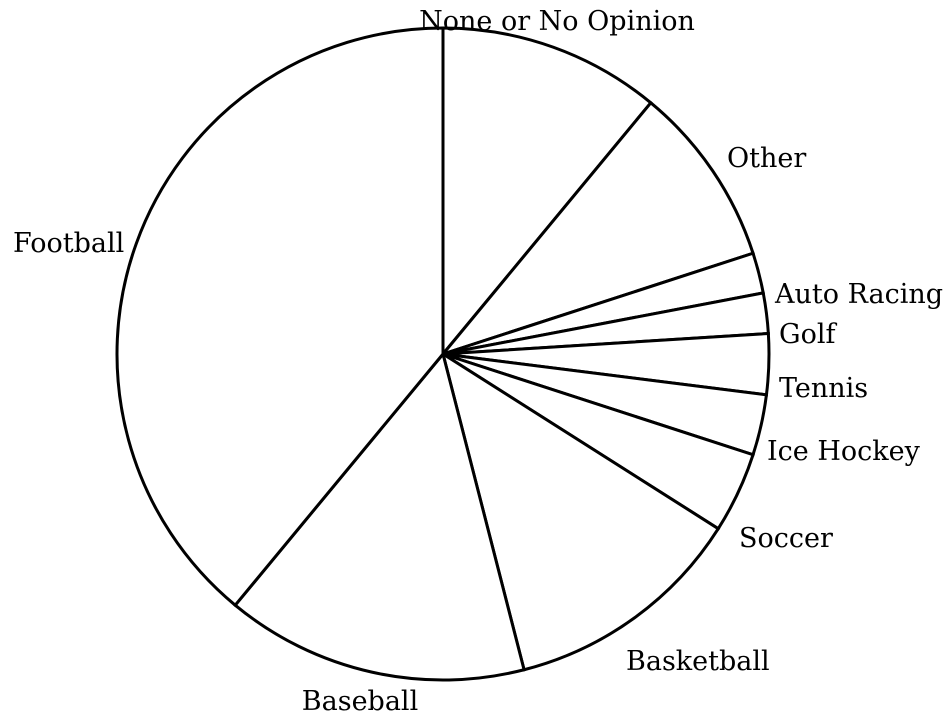 Image resolution: width=946 pixels, height=719 pixels. I want to click on pie-slice-baseball, so click(379, 516).